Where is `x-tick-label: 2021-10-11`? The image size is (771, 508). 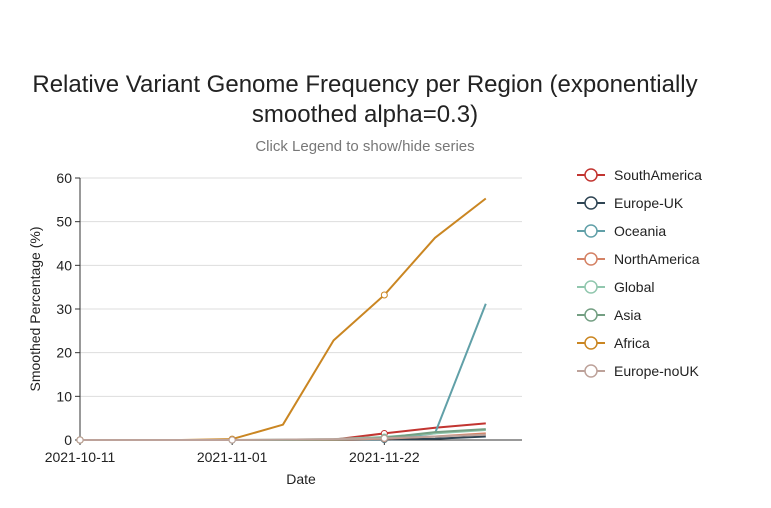
x-tick-label: 2021-10-11 is located at coordinates (80, 457).